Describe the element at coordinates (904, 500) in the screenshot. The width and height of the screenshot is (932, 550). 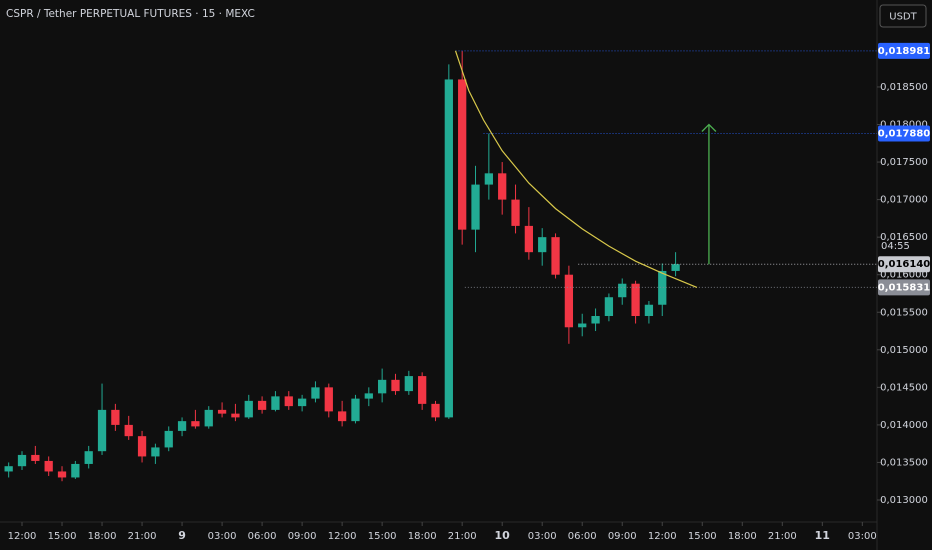
I see `y-tick-label: 0,013000` at that location.